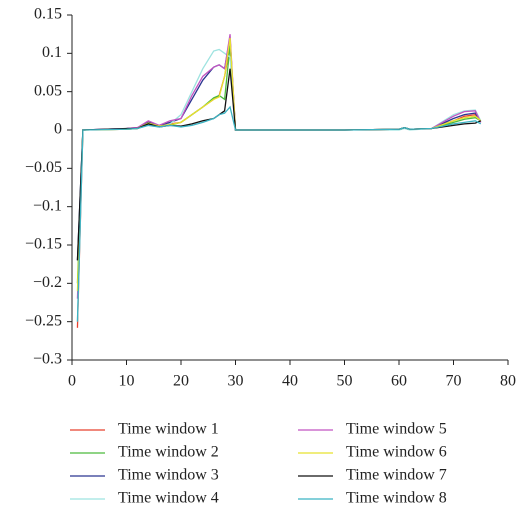 The image size is (519, 526). I want to click on y-tick-label: −0.3, so click(47, 359).